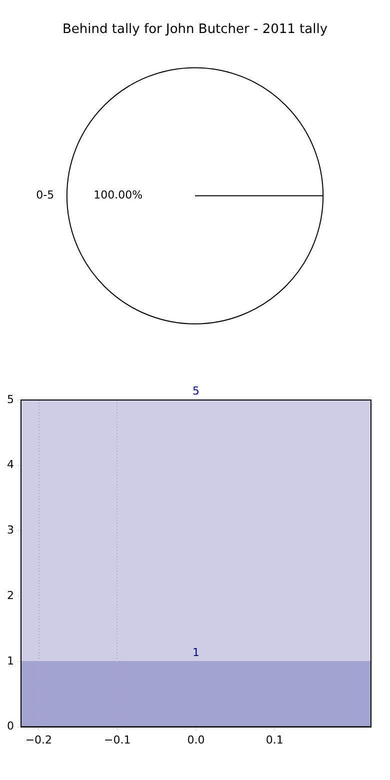 Image resolution: width=390 pixels, height=780 pixels. Describe the element at coordinates (196, 652) in the screenshot. I see `data-label: 1` at that location.